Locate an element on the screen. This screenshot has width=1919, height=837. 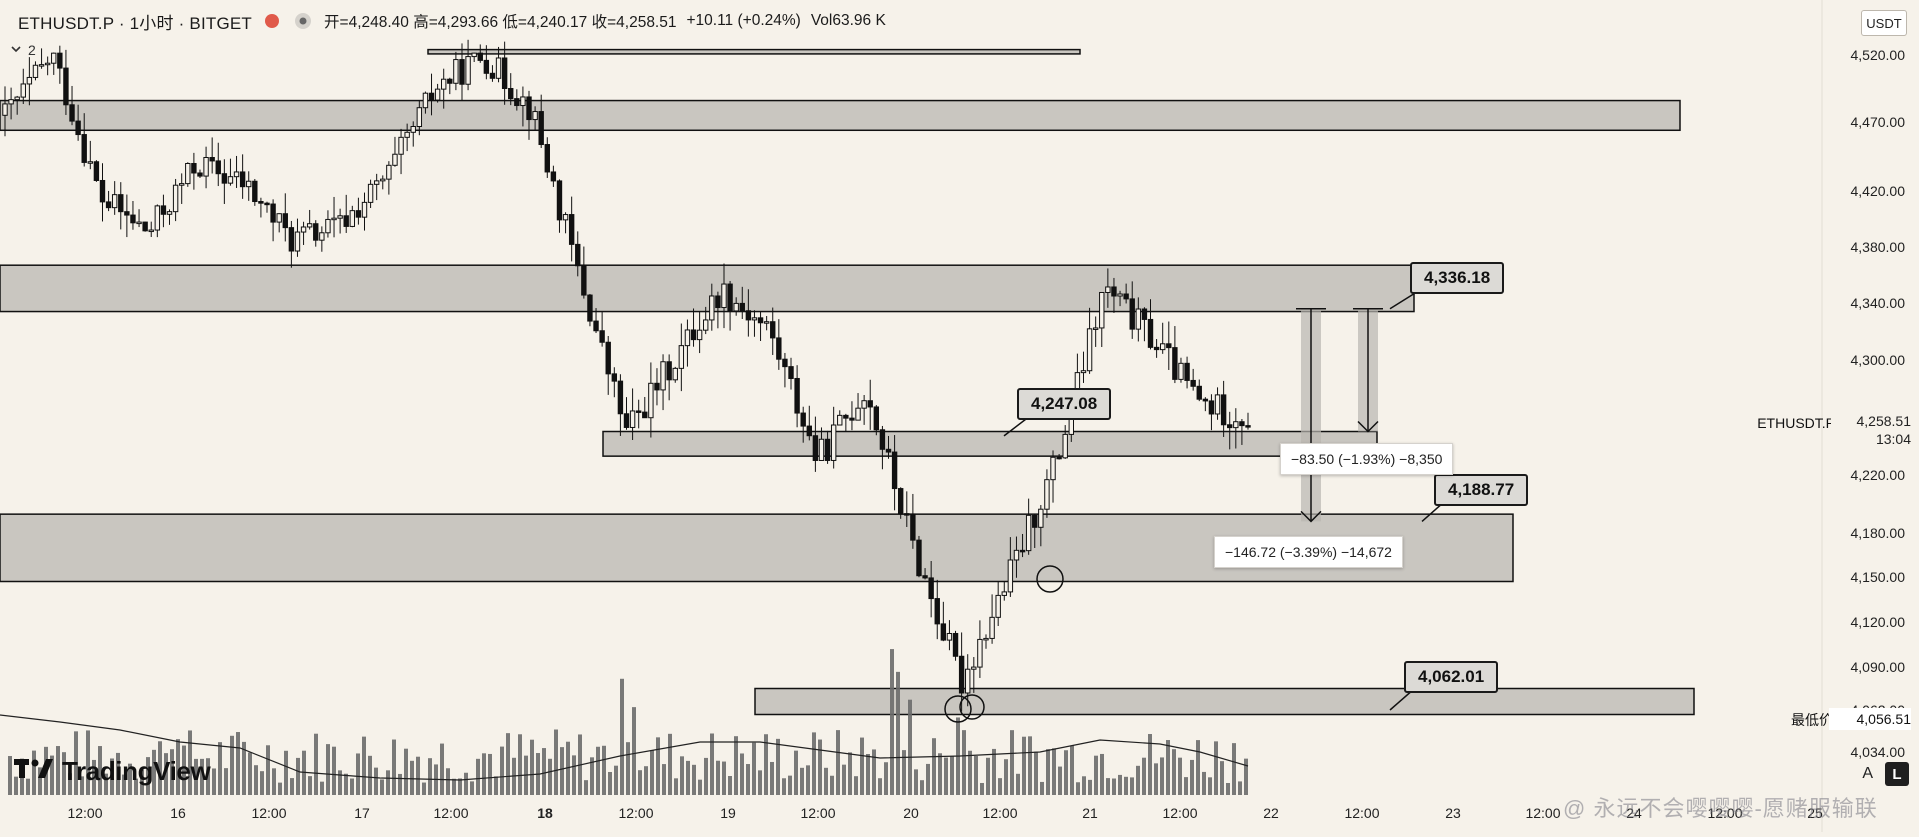
currency-selector: USDT is located at coordinates (1884, 23).